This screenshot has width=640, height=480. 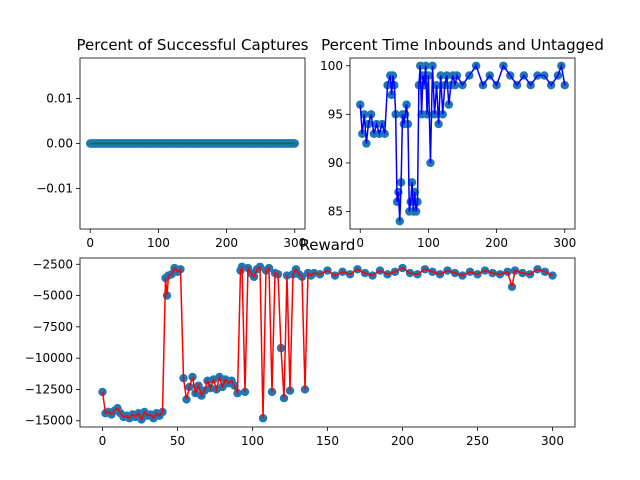 What do you see at coordinates (335, 163) in the screenshot?
I see `y-tick-label: 90` at bounding box center [335, 163].